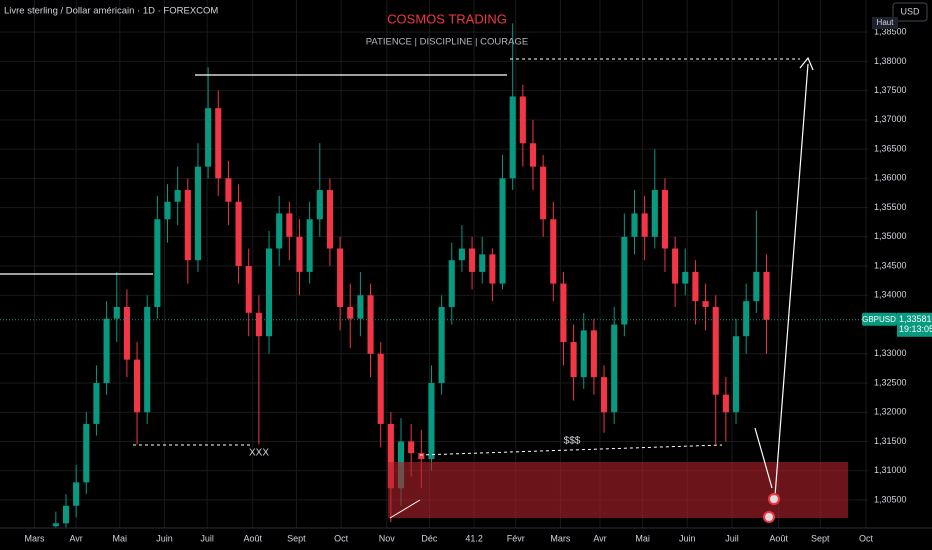 The height and width of the screenshot is (550, 932). Describe the element at coordinates (890, 119) in the screenshot. I see `y-tick-label: 1,37000` at that location.